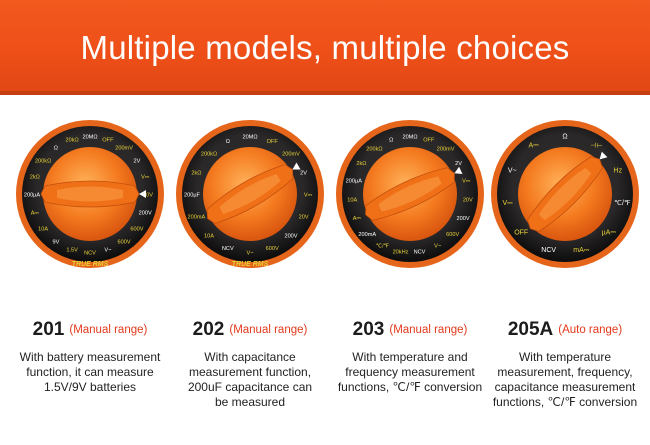  What do you see at coordinates (48, 329) in the screenshot?
I see `model-number: 201` at bounding box center [48, 329].